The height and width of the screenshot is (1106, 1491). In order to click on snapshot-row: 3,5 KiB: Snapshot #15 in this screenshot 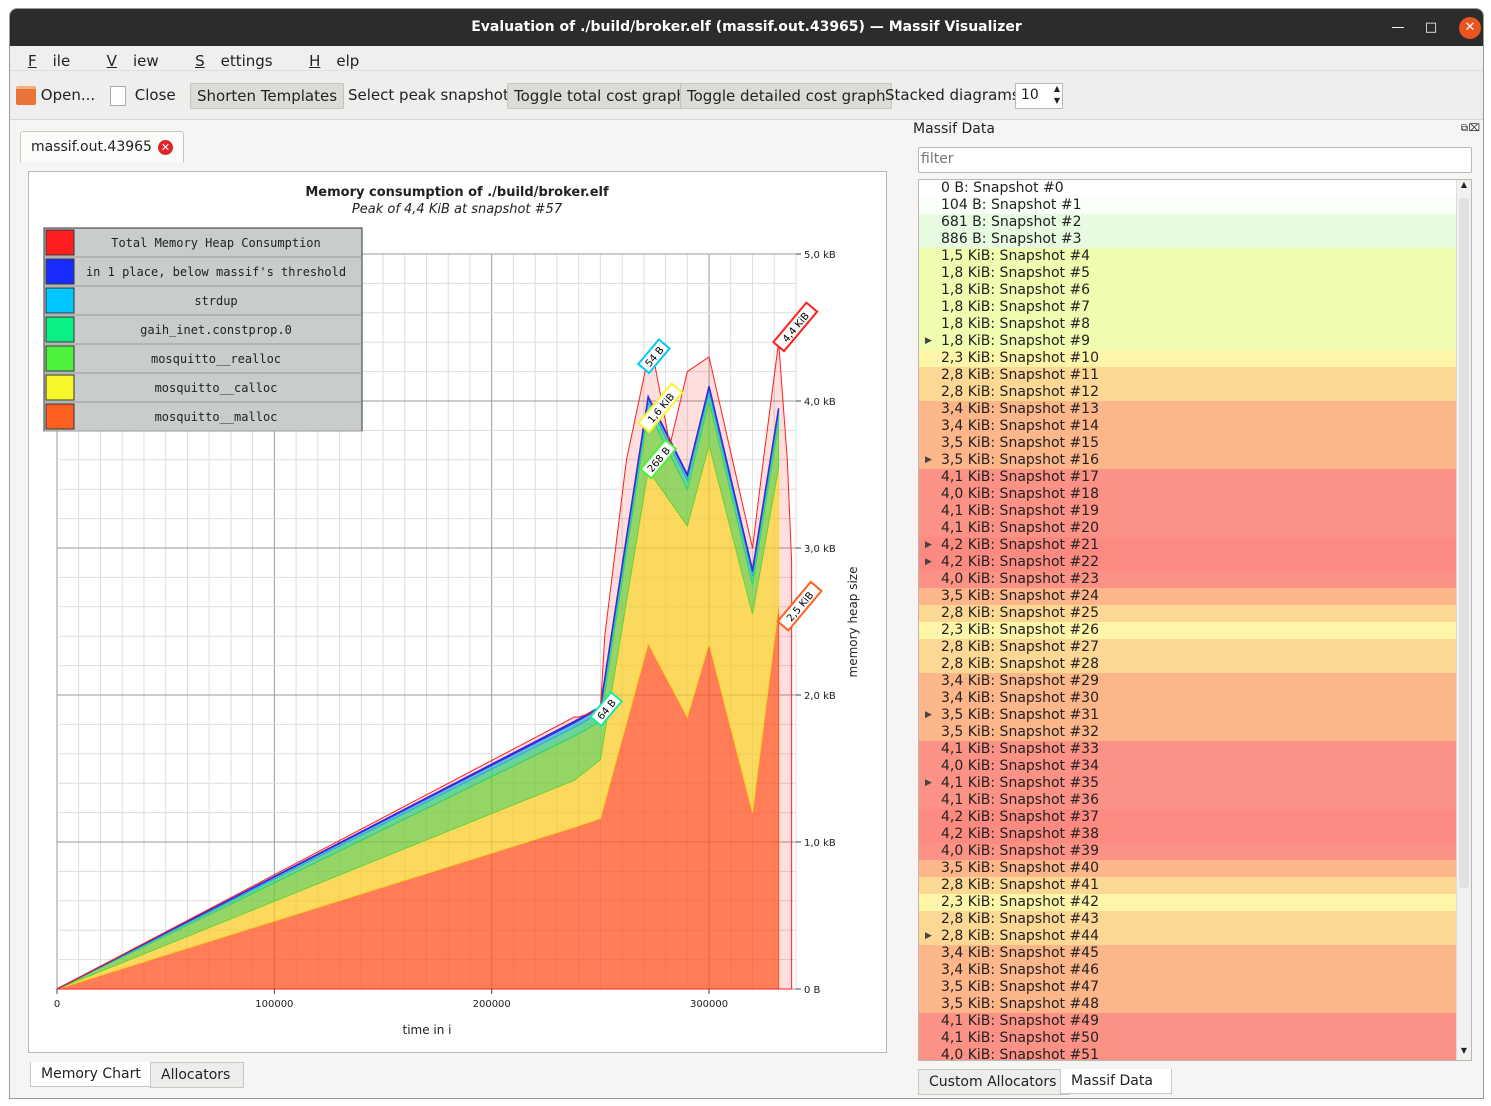, I will do `click(1195, 443)`.